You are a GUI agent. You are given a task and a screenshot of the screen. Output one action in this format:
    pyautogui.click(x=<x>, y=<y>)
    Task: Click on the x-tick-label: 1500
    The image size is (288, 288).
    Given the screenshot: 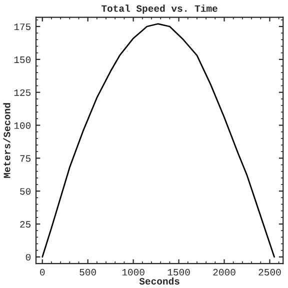 What is the action you would take?
    pyautogui.click(x=179, y=272)
    